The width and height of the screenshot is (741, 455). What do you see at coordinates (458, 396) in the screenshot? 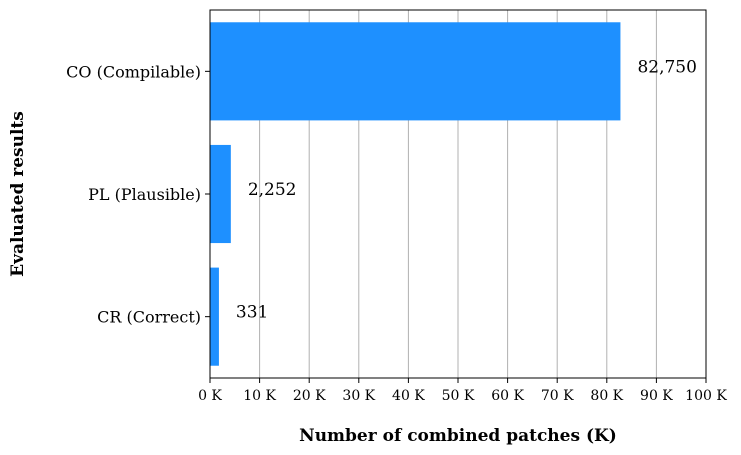
I see `x-tick-label: 50 K` at bounding box center [458, 396].